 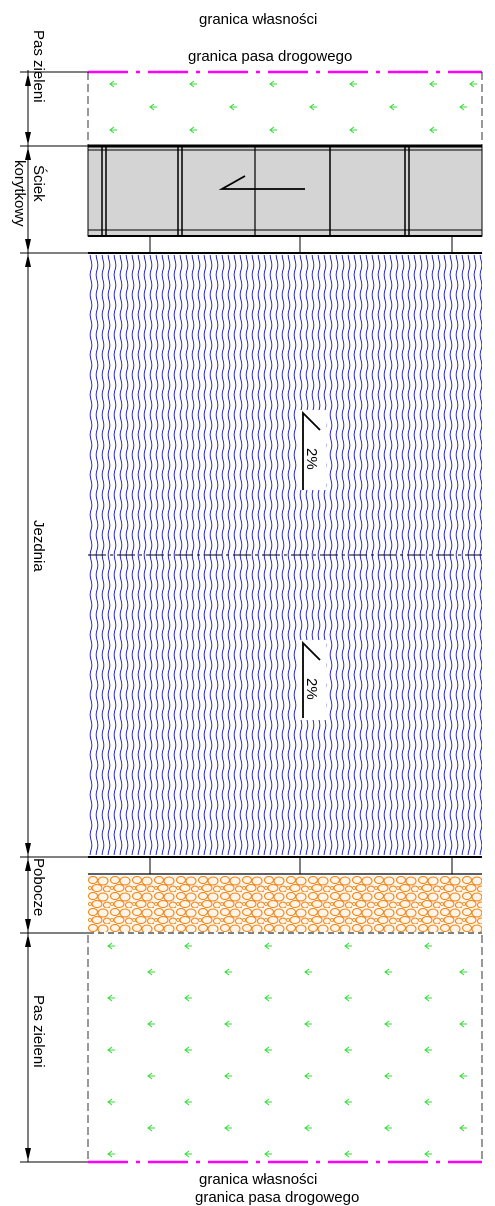 I want to click on grass-symbols-top, so click(x=293, y=107).